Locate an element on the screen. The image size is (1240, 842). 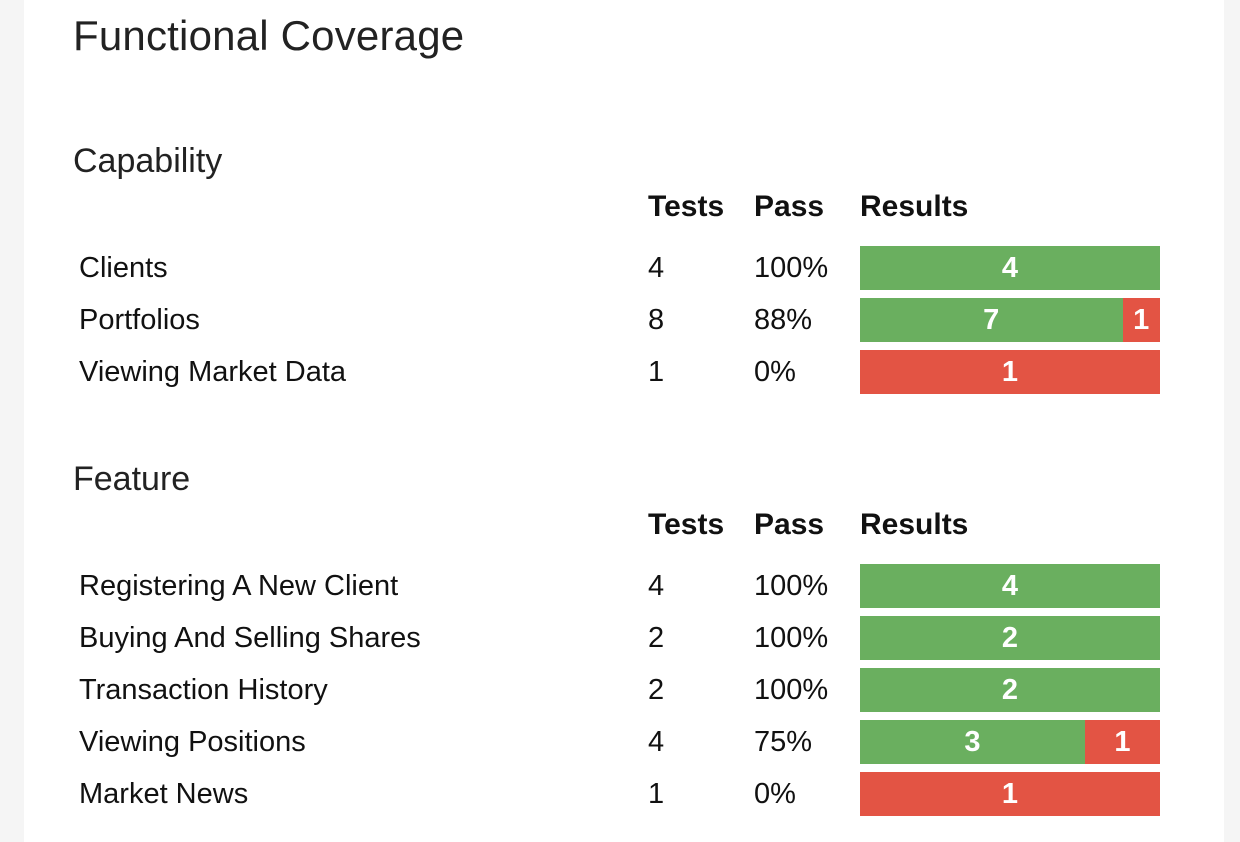
table-row: Clients 4 100% 4 is located at coordinates (624, 268).